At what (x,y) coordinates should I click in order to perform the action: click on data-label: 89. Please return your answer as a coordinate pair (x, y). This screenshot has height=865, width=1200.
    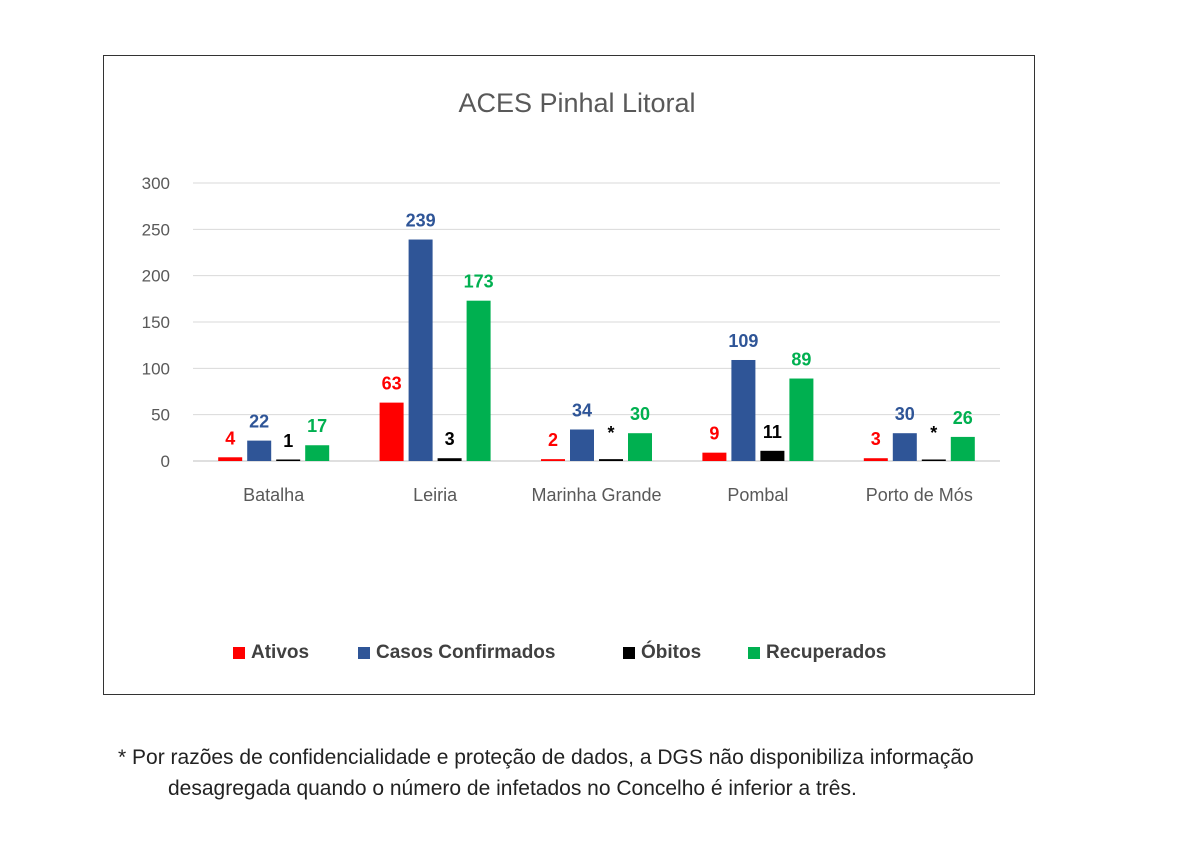
    Looking at the image, I should click on (801, 360).